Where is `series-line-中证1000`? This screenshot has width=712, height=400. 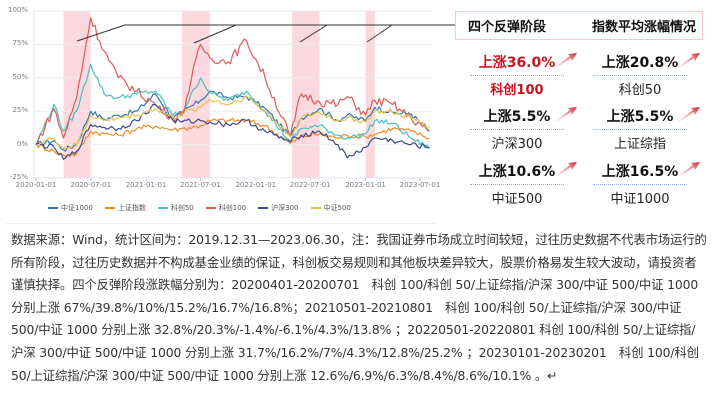
series-line-中证1000 is located at coordinates (232, 121).